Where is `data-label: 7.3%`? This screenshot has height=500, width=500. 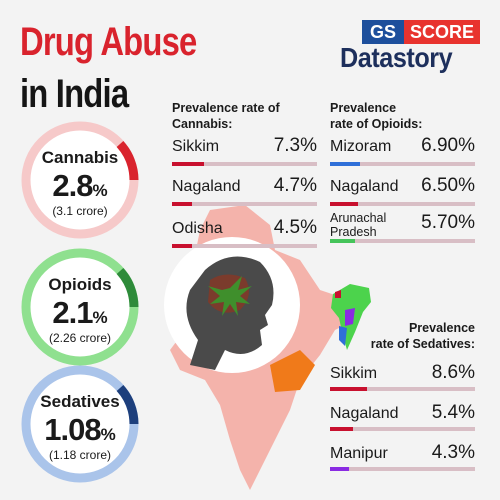
data-label: 7.3% is located at coordinates (295, 145).